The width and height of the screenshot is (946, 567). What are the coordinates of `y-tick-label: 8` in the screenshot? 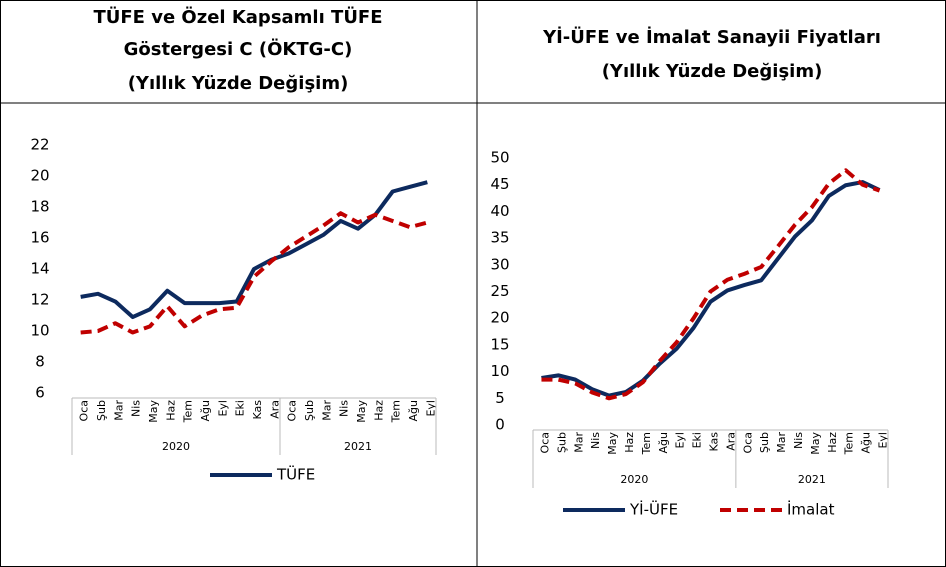 It's located at (40, 362).